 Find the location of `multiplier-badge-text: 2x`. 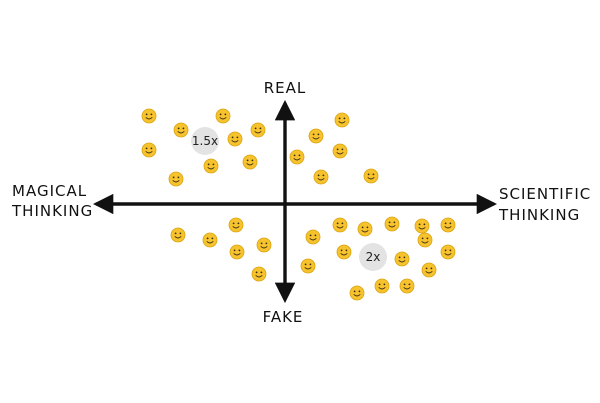

multiplier-badge-text: 2x is located at coordinates (373, 257).